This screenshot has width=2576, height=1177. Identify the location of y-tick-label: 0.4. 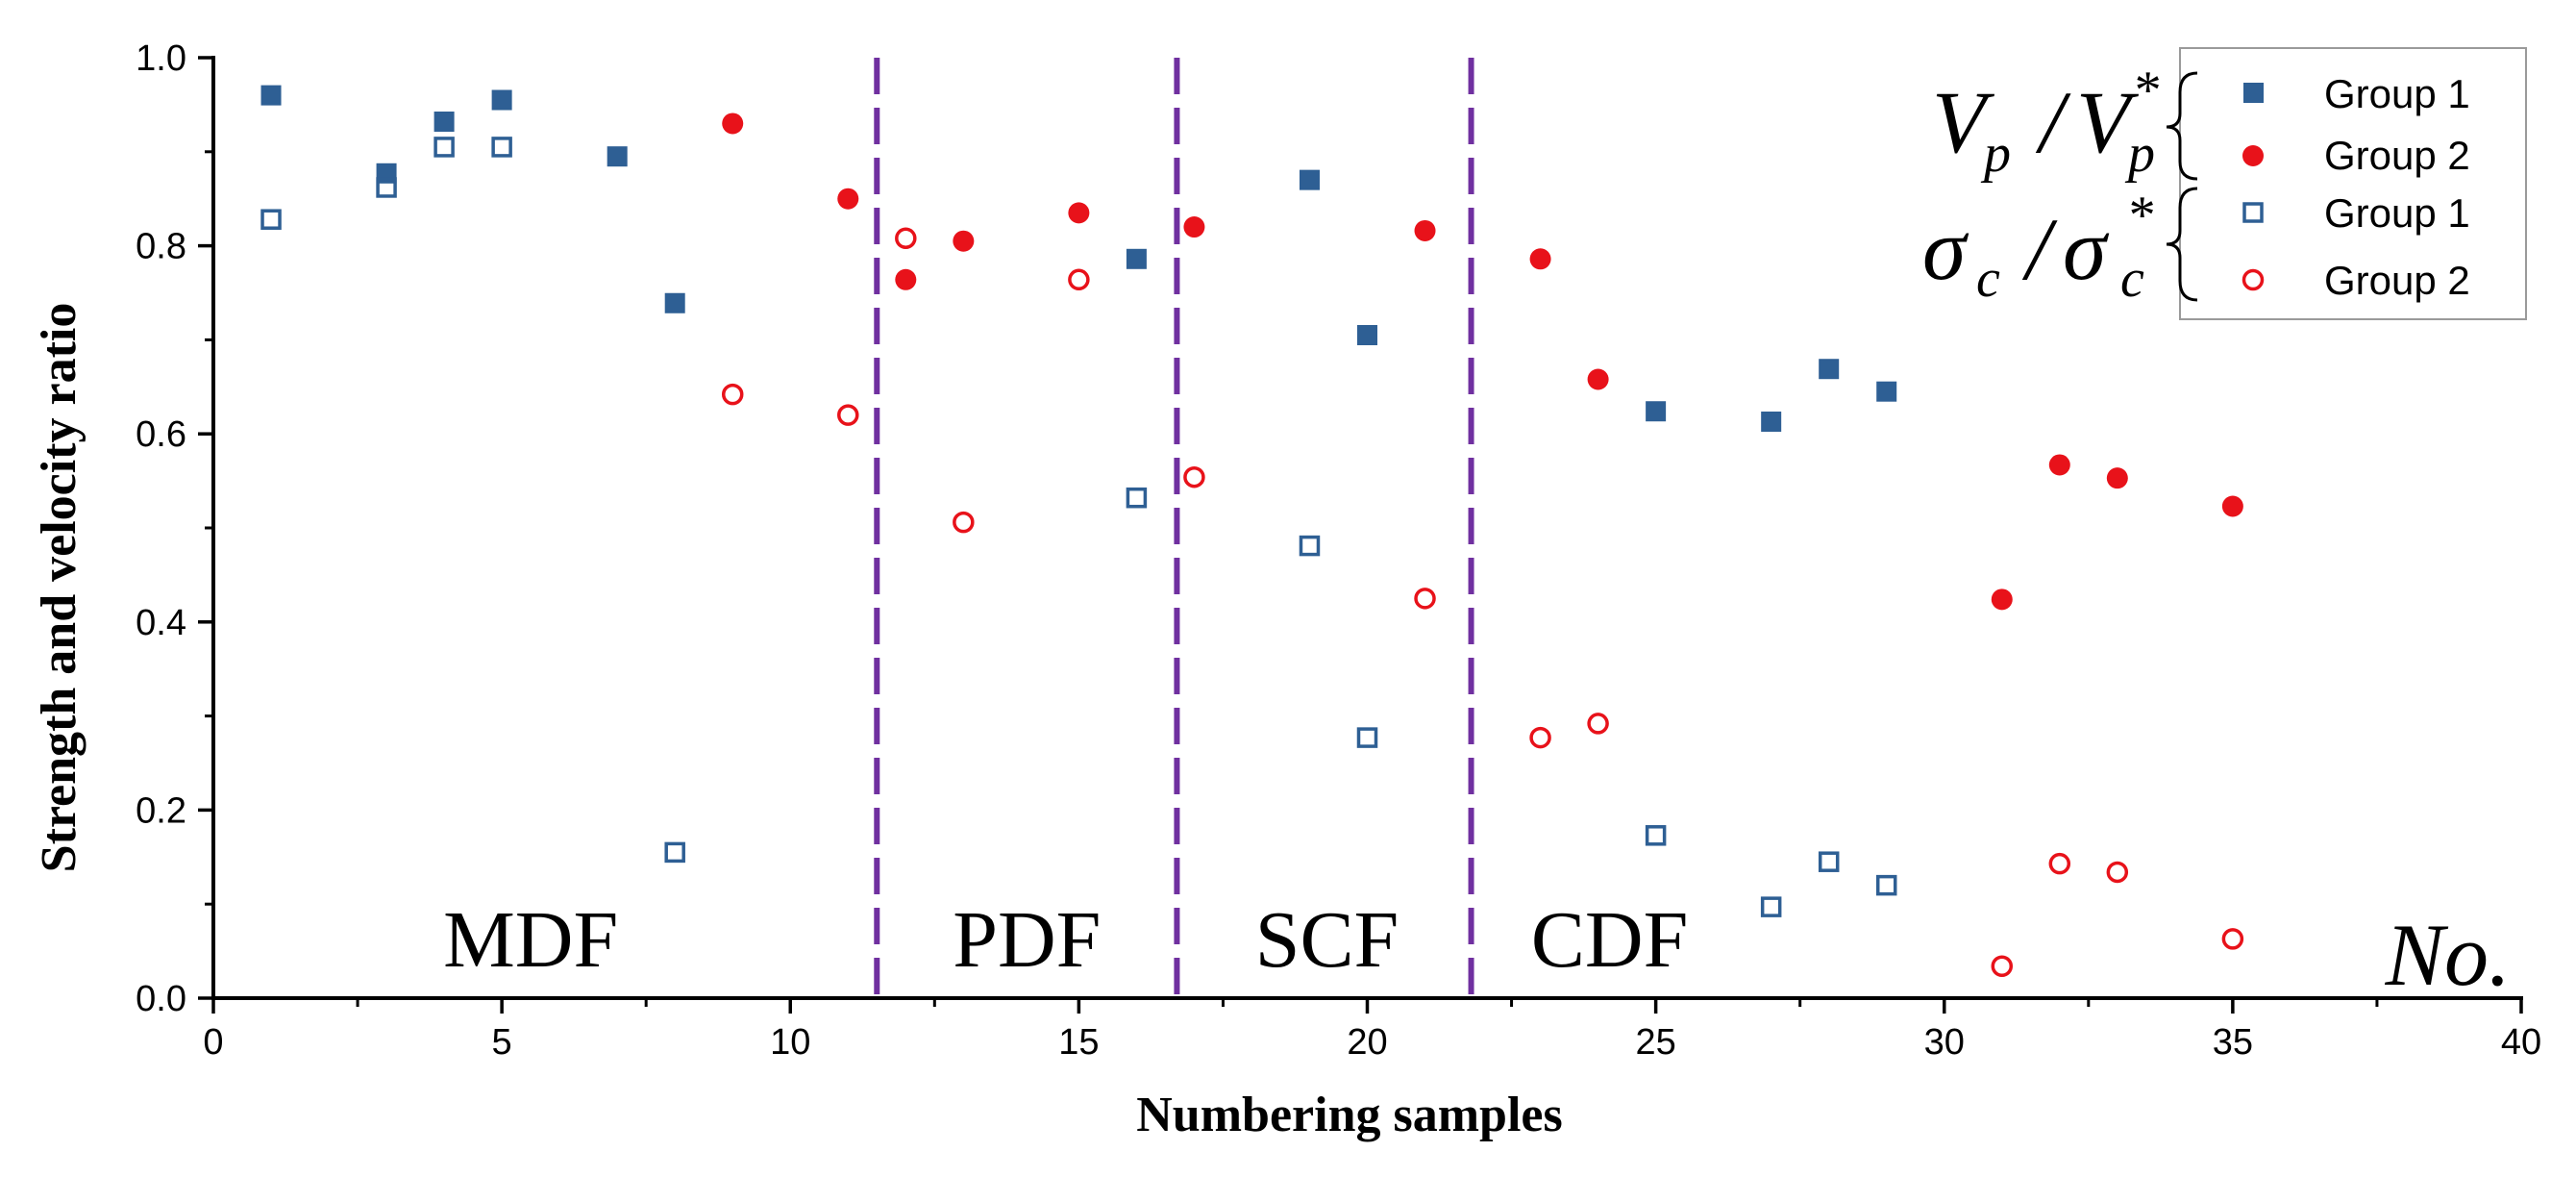
(161, 623).